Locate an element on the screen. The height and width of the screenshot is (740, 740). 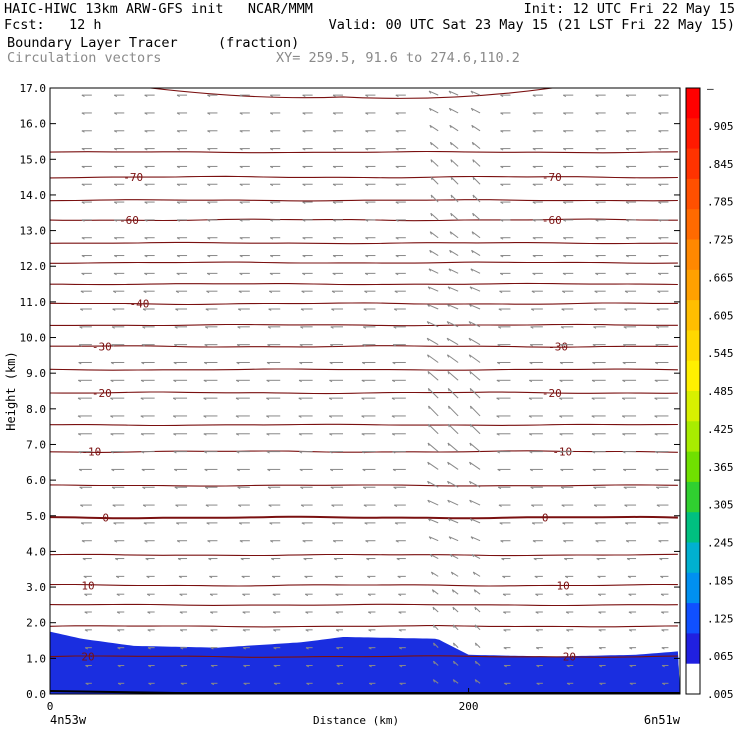
isotherm-label: -70 is located at coordinates (133, 177).